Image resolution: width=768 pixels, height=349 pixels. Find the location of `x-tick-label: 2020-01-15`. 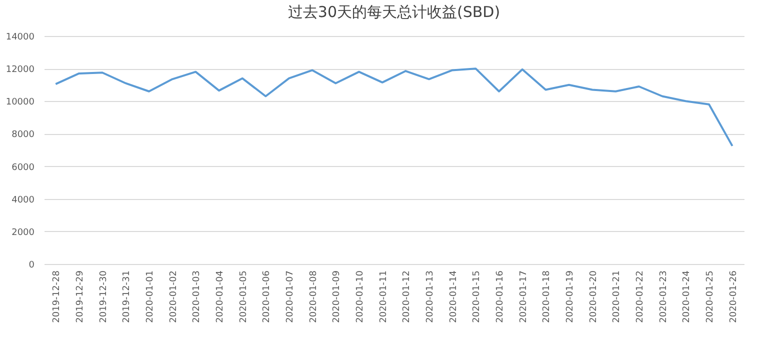

x-tick-label: 2020-01-15 is located at coordinates (477, 296).